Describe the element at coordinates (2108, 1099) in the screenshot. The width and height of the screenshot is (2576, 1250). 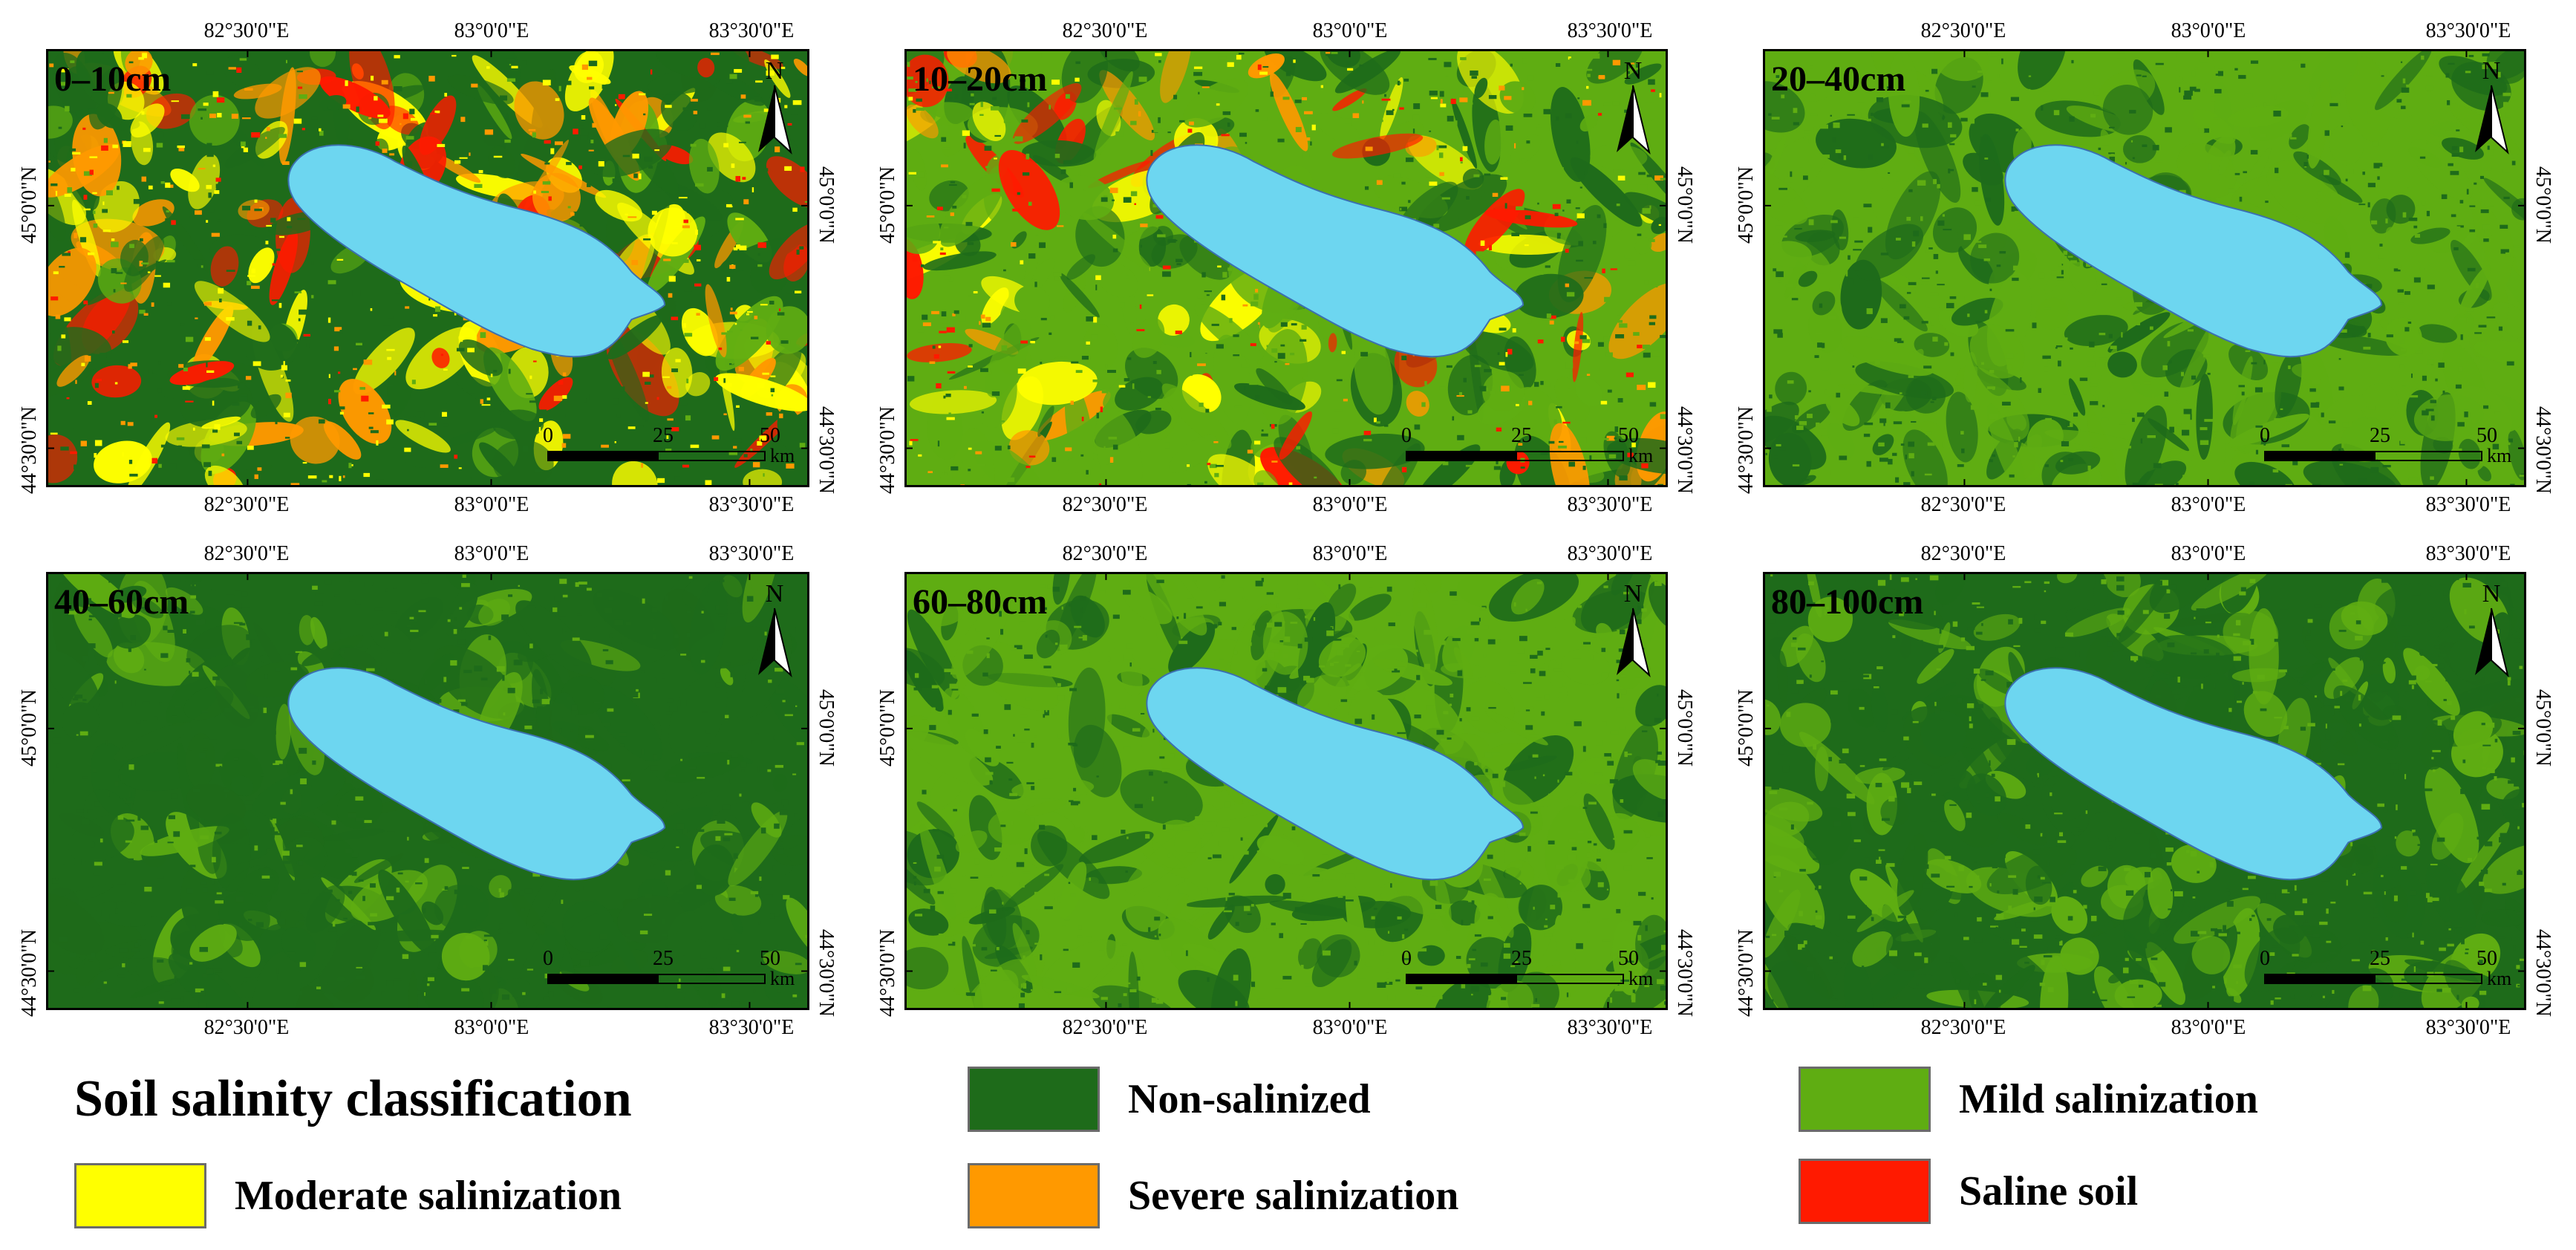
I see `legend-label-mild: Mild salinization` at that location.